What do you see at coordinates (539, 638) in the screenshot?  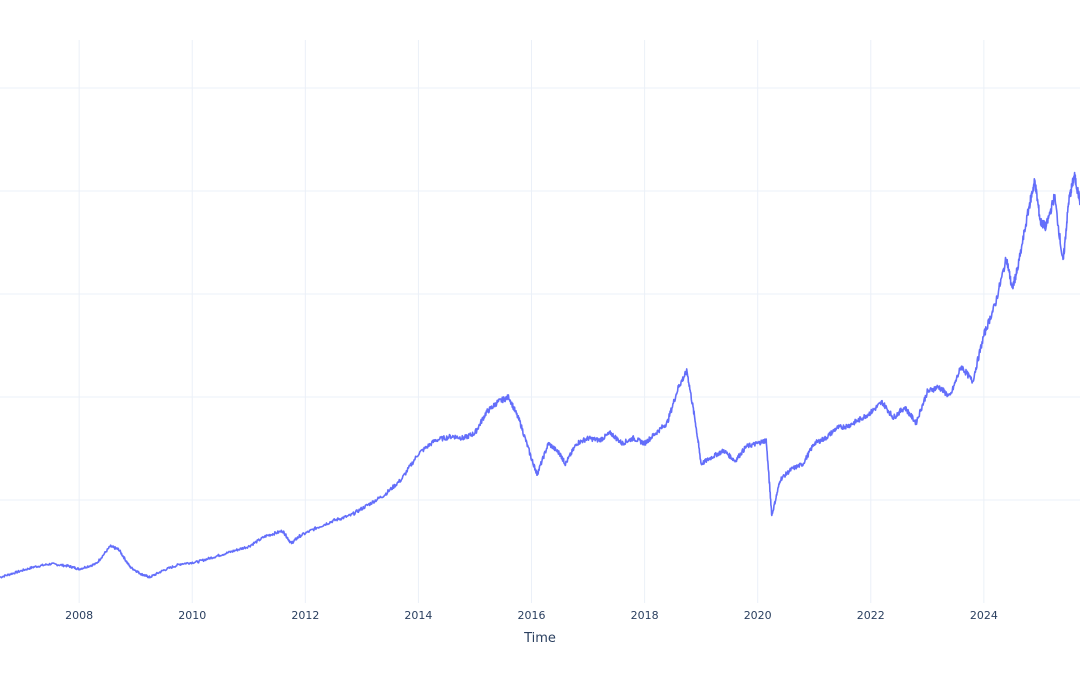 I see `x-axis-title: Time` at bounding box center [539, 638].